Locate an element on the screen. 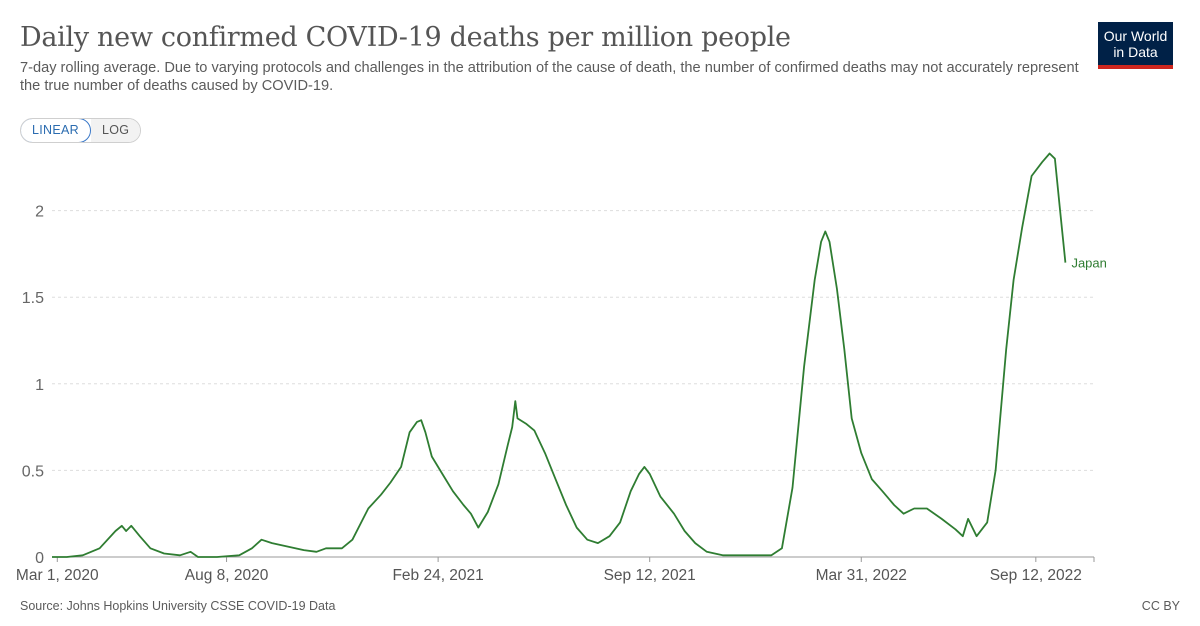  x-tick-label: Aug 8, 2020 is located at coordinates (227, 575).